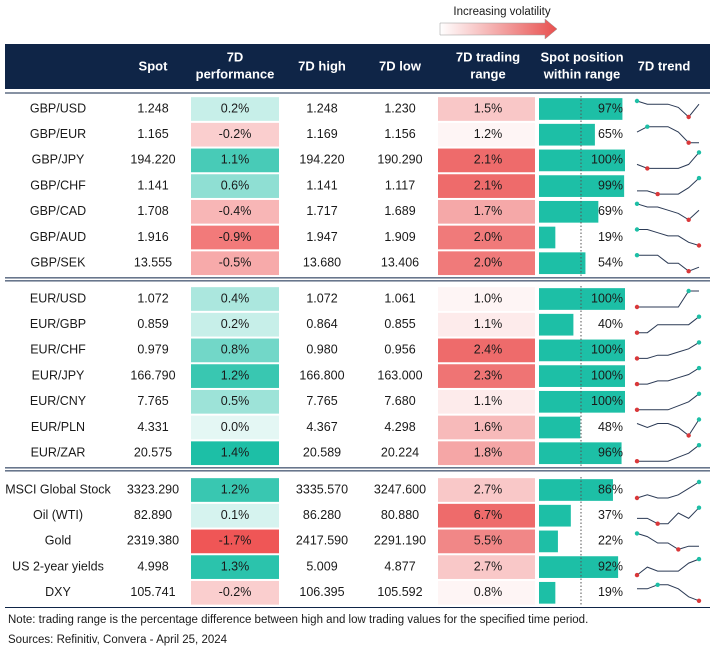 This screenshot has width=713, height=658. I want to click on cell-value: 5.5%, so click(488, 541).